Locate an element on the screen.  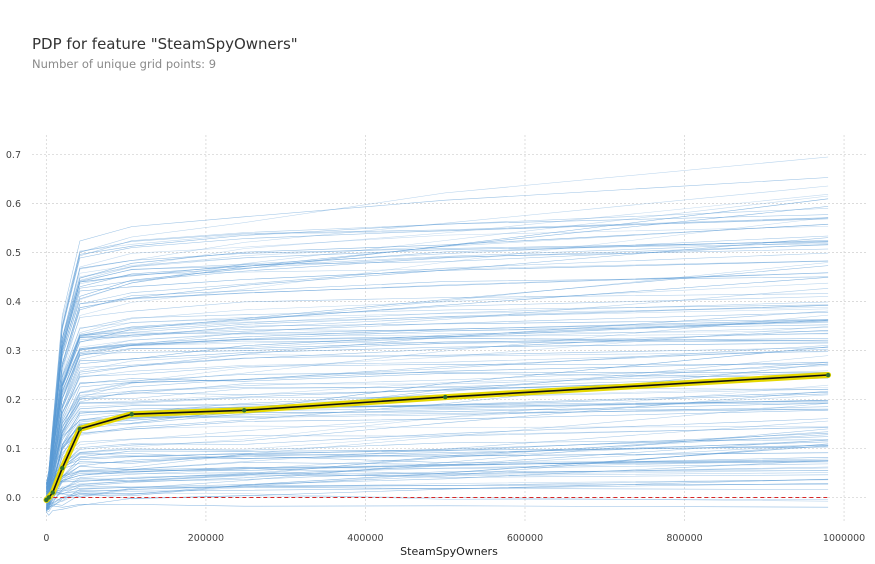
chart-title: PDP for feature "SteamSpyOwners" is located at coordinates (165, 44).